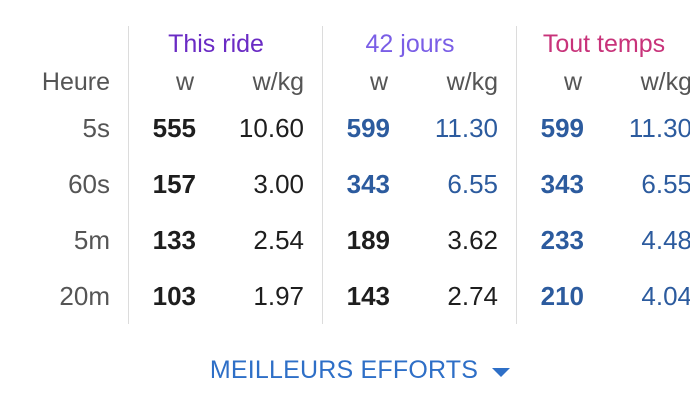 Image resolution: width=690 pixels, height=420 pixels. Describe the element at coordinates (472, 239) in the screenshot. I see `42-days-wkg: 3.62` at that location.